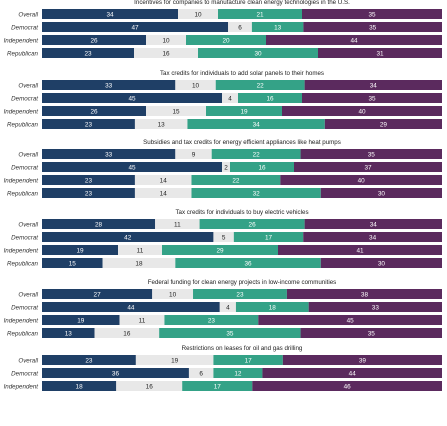  Describe the element at coordinates (21, 251) in the screenshot. I see `row-label: Independent` at that location.